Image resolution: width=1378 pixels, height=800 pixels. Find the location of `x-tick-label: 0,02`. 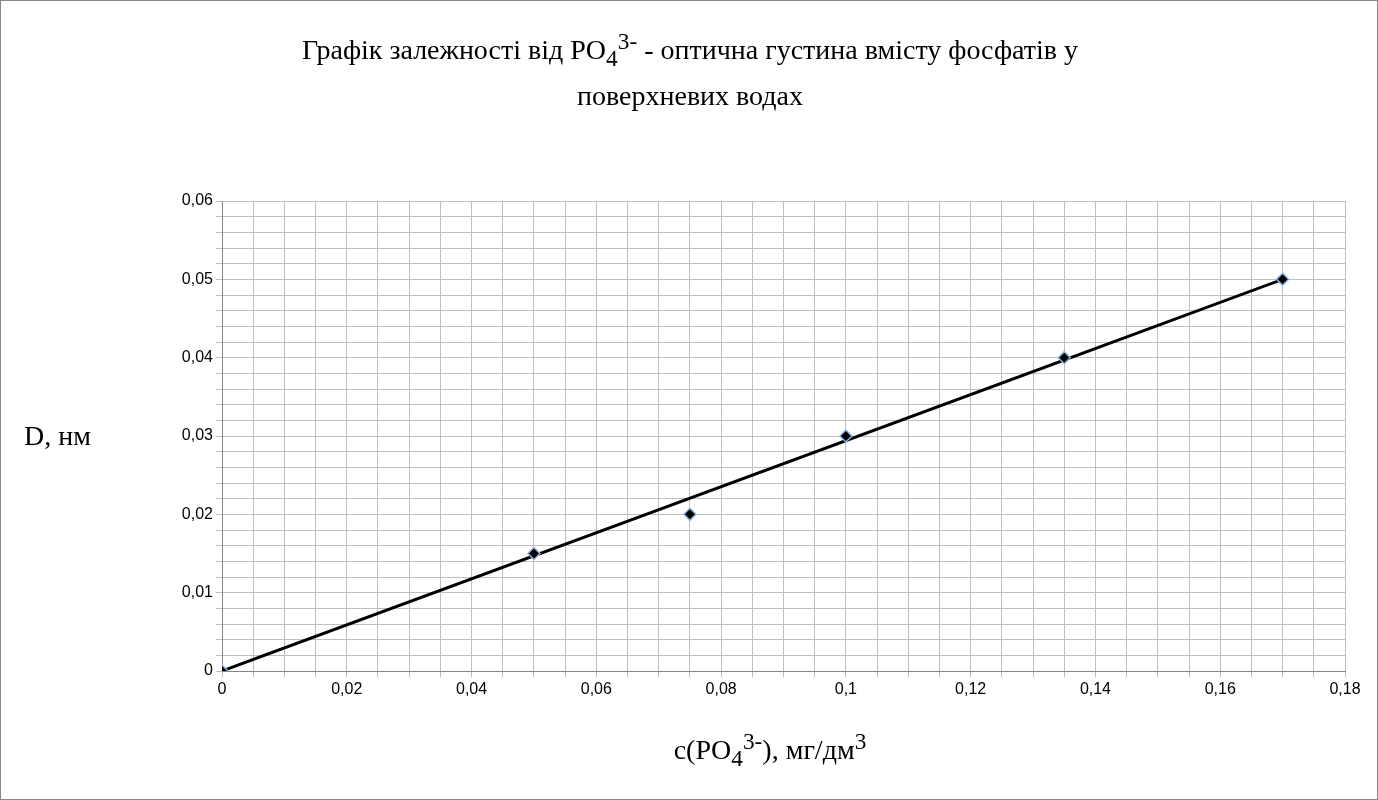

x-tick-label: 0,02 is located at coordinates (347, 689).